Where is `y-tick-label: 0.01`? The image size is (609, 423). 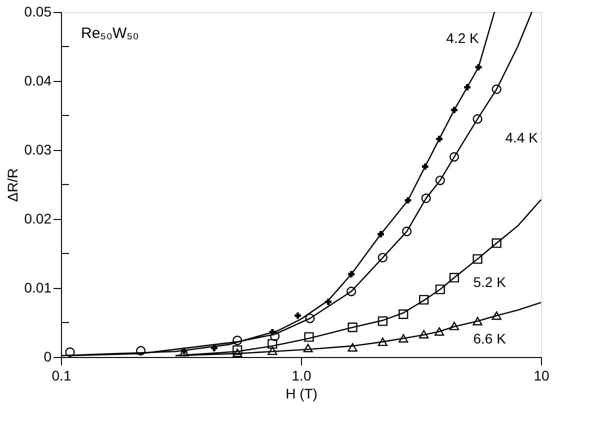 y-tick-label: 0.01 is located at coordinates (38, 288).